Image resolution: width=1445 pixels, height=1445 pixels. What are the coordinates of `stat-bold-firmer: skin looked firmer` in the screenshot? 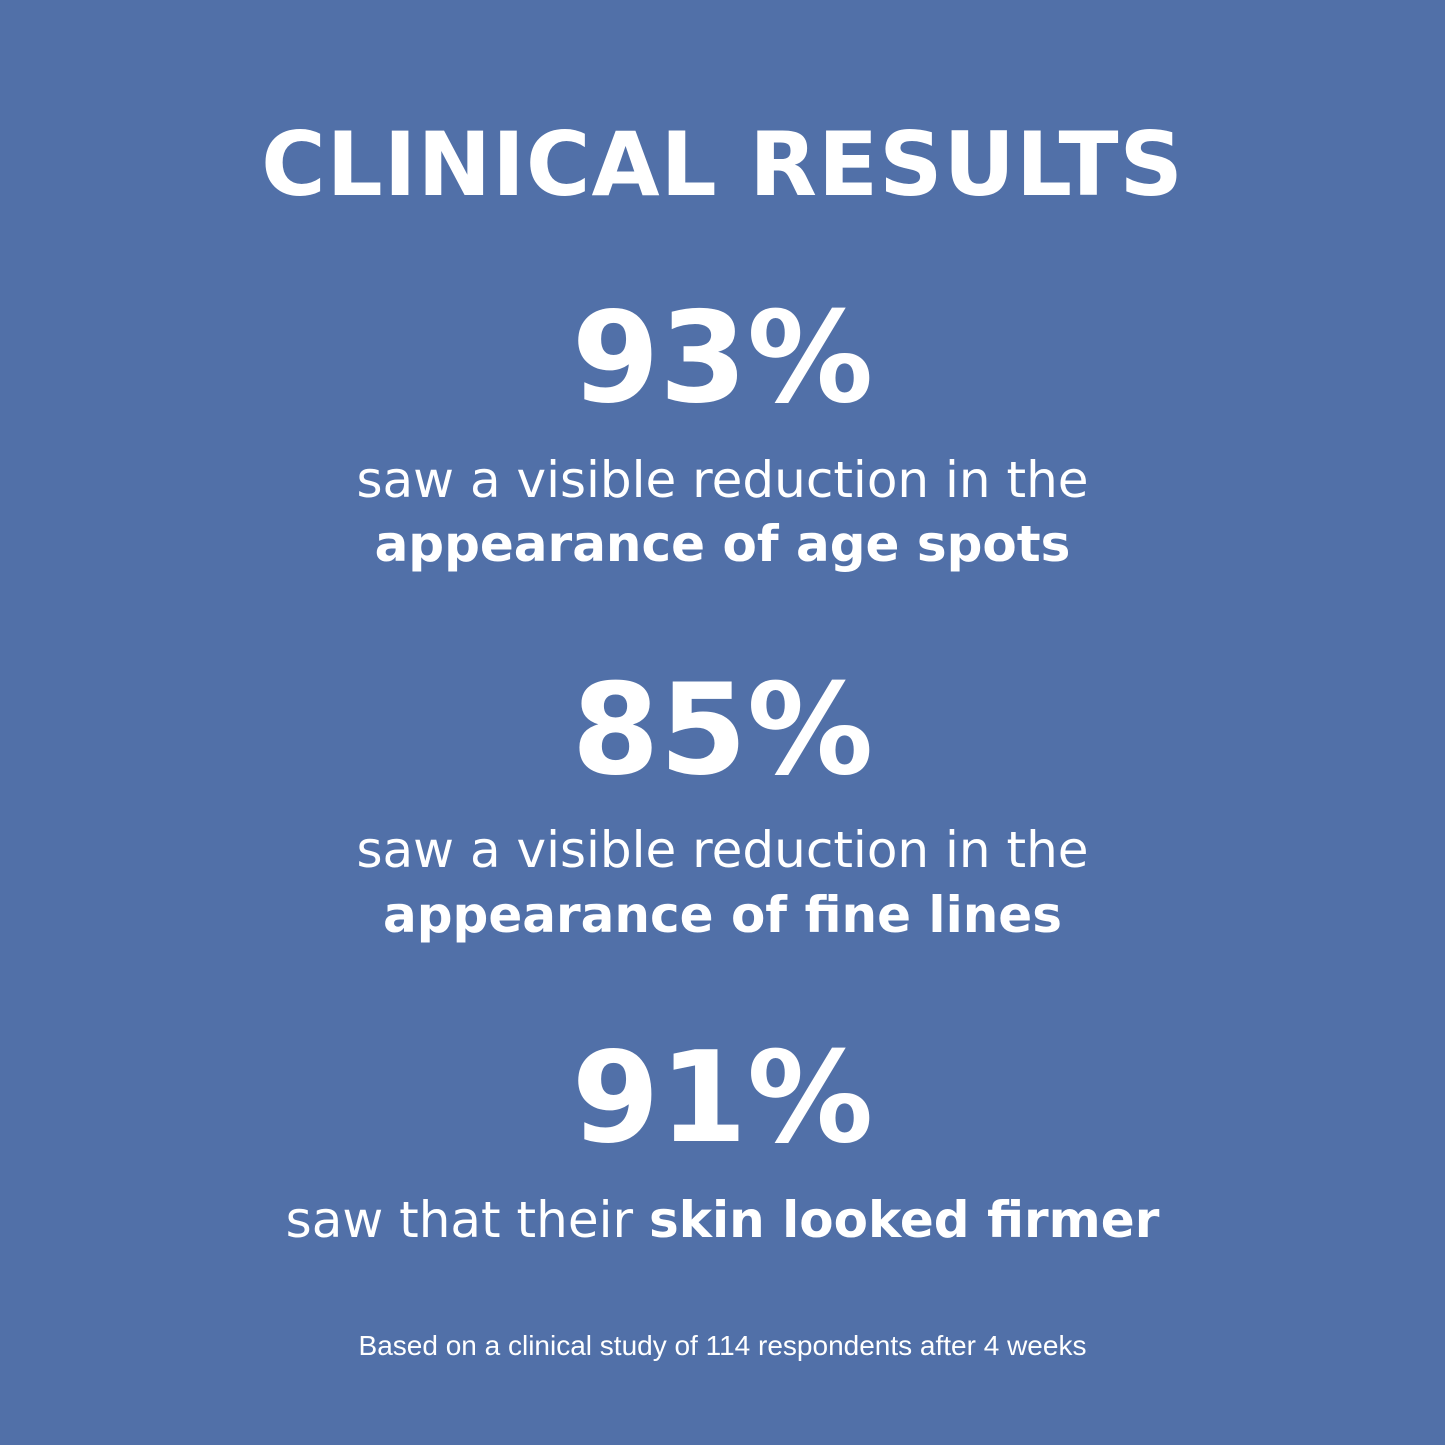 It's located at (904, 1220).